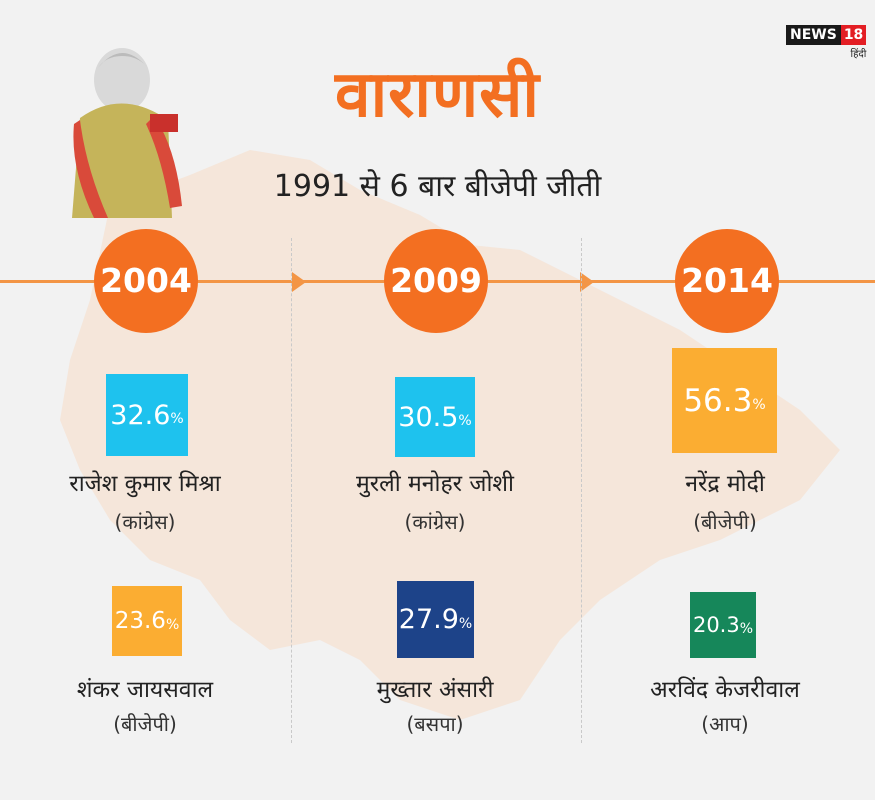  I want to click on vote-share-box: 27.9%, so click(435, 619).